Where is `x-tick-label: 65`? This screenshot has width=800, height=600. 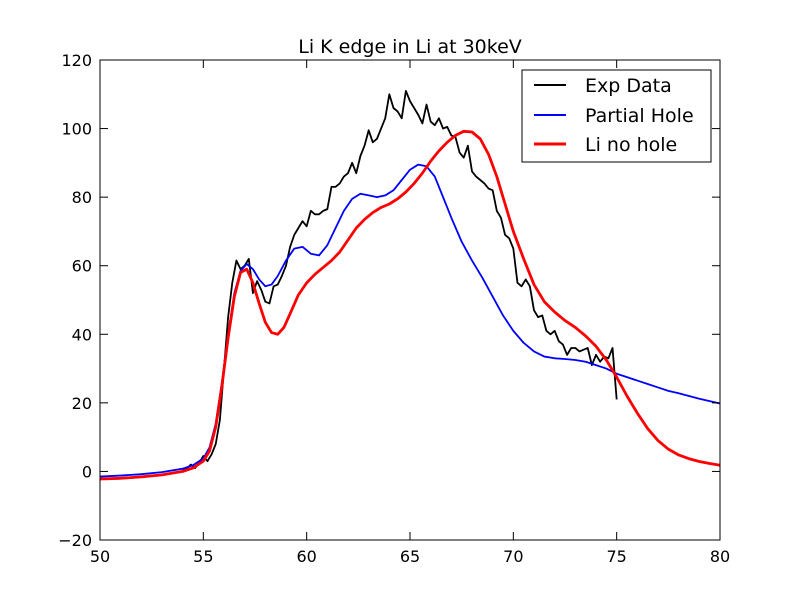 x-tick-label: 65 is located at coordinates (410, 556).